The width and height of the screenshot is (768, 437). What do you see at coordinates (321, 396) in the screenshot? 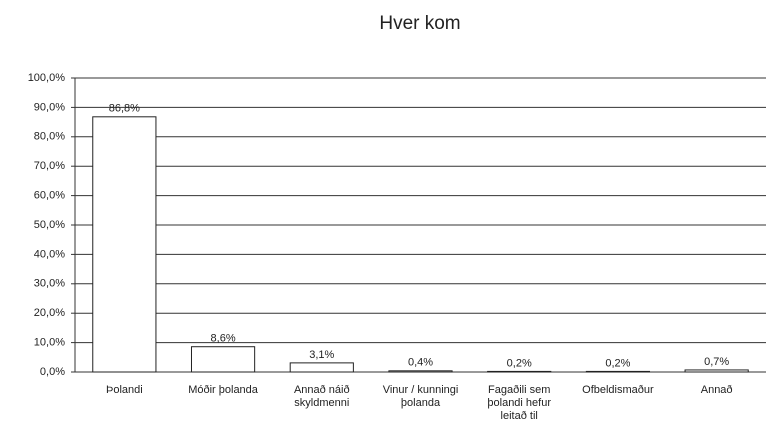
I see `x-tick-label: Annað náið skyldmenni` at bounding box center [321, 396].